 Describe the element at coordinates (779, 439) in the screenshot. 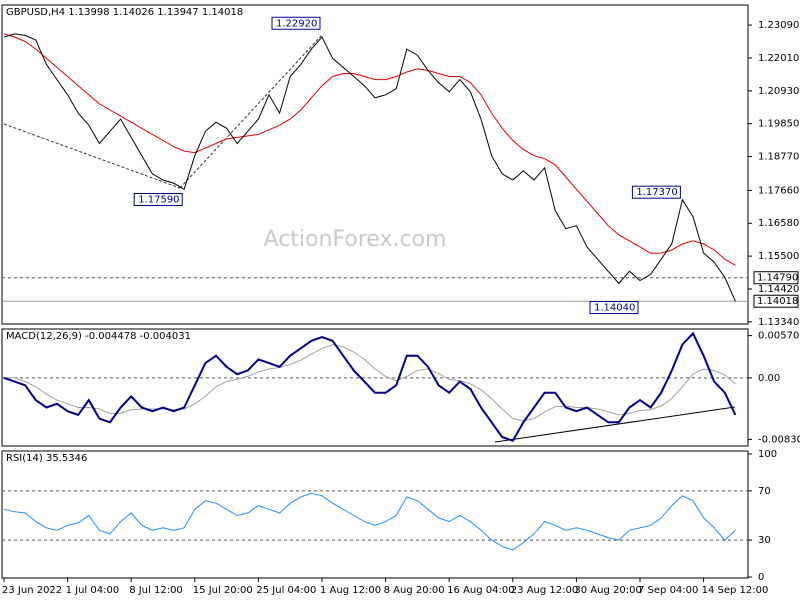

I see `y-tick-label: -0.008308` at that location.